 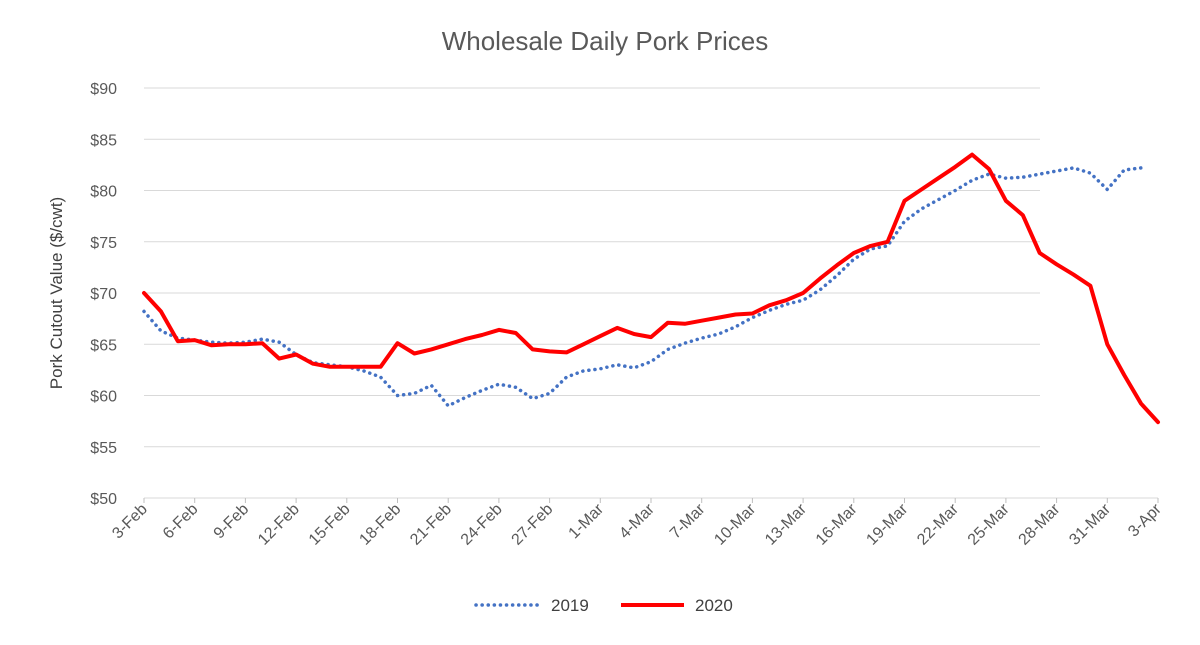 What do you see at coordinates (103, 140) in the screenshot?
I see `y-tick-label: $85` at bounding box center [103, 140].